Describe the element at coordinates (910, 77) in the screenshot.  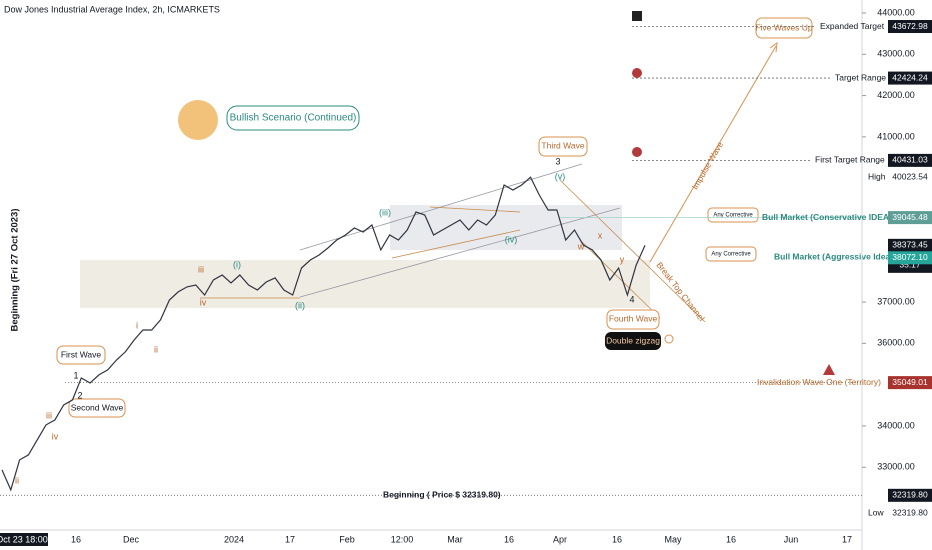
I see `price-label: 42424.24` at that location.